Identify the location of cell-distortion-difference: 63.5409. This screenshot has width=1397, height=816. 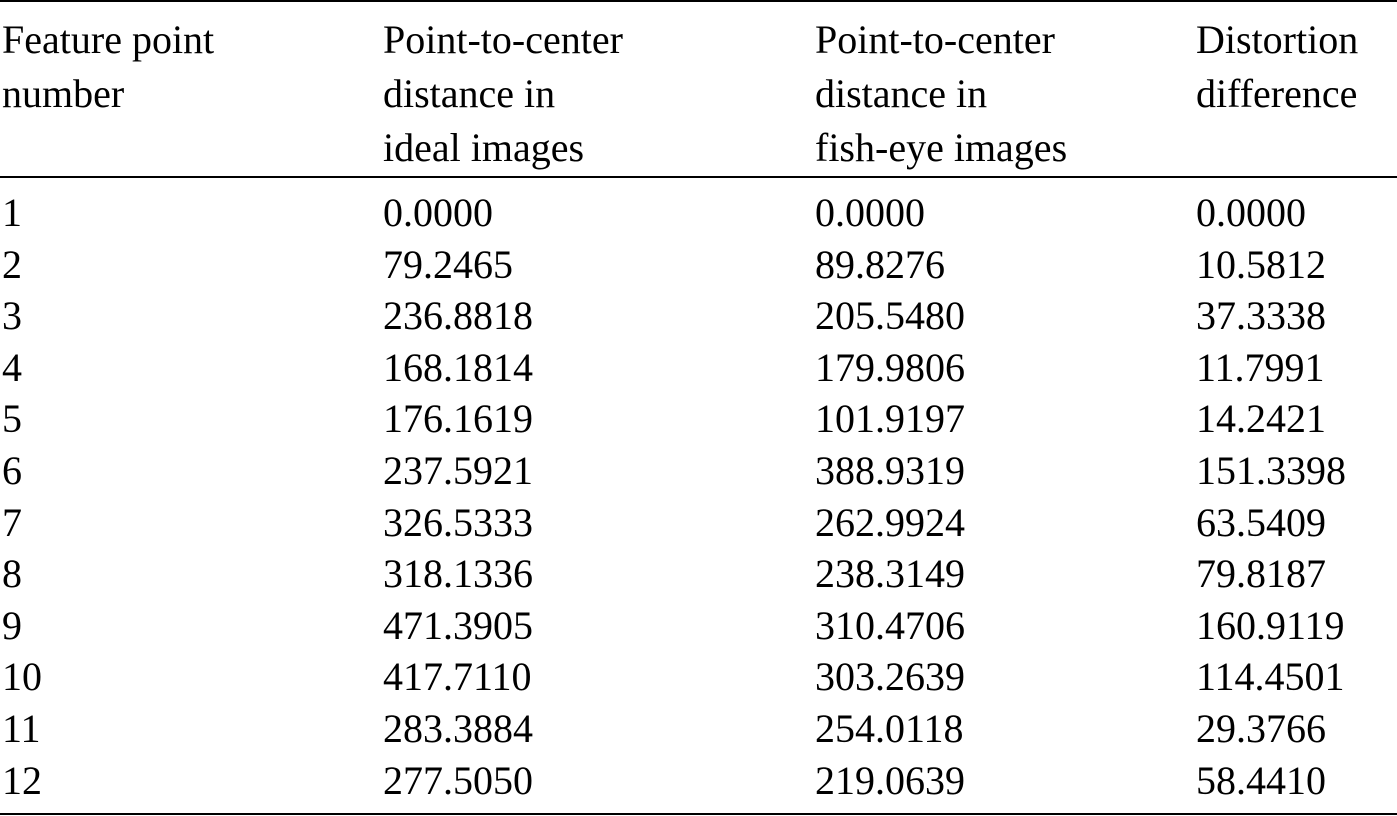
(1261, 522).